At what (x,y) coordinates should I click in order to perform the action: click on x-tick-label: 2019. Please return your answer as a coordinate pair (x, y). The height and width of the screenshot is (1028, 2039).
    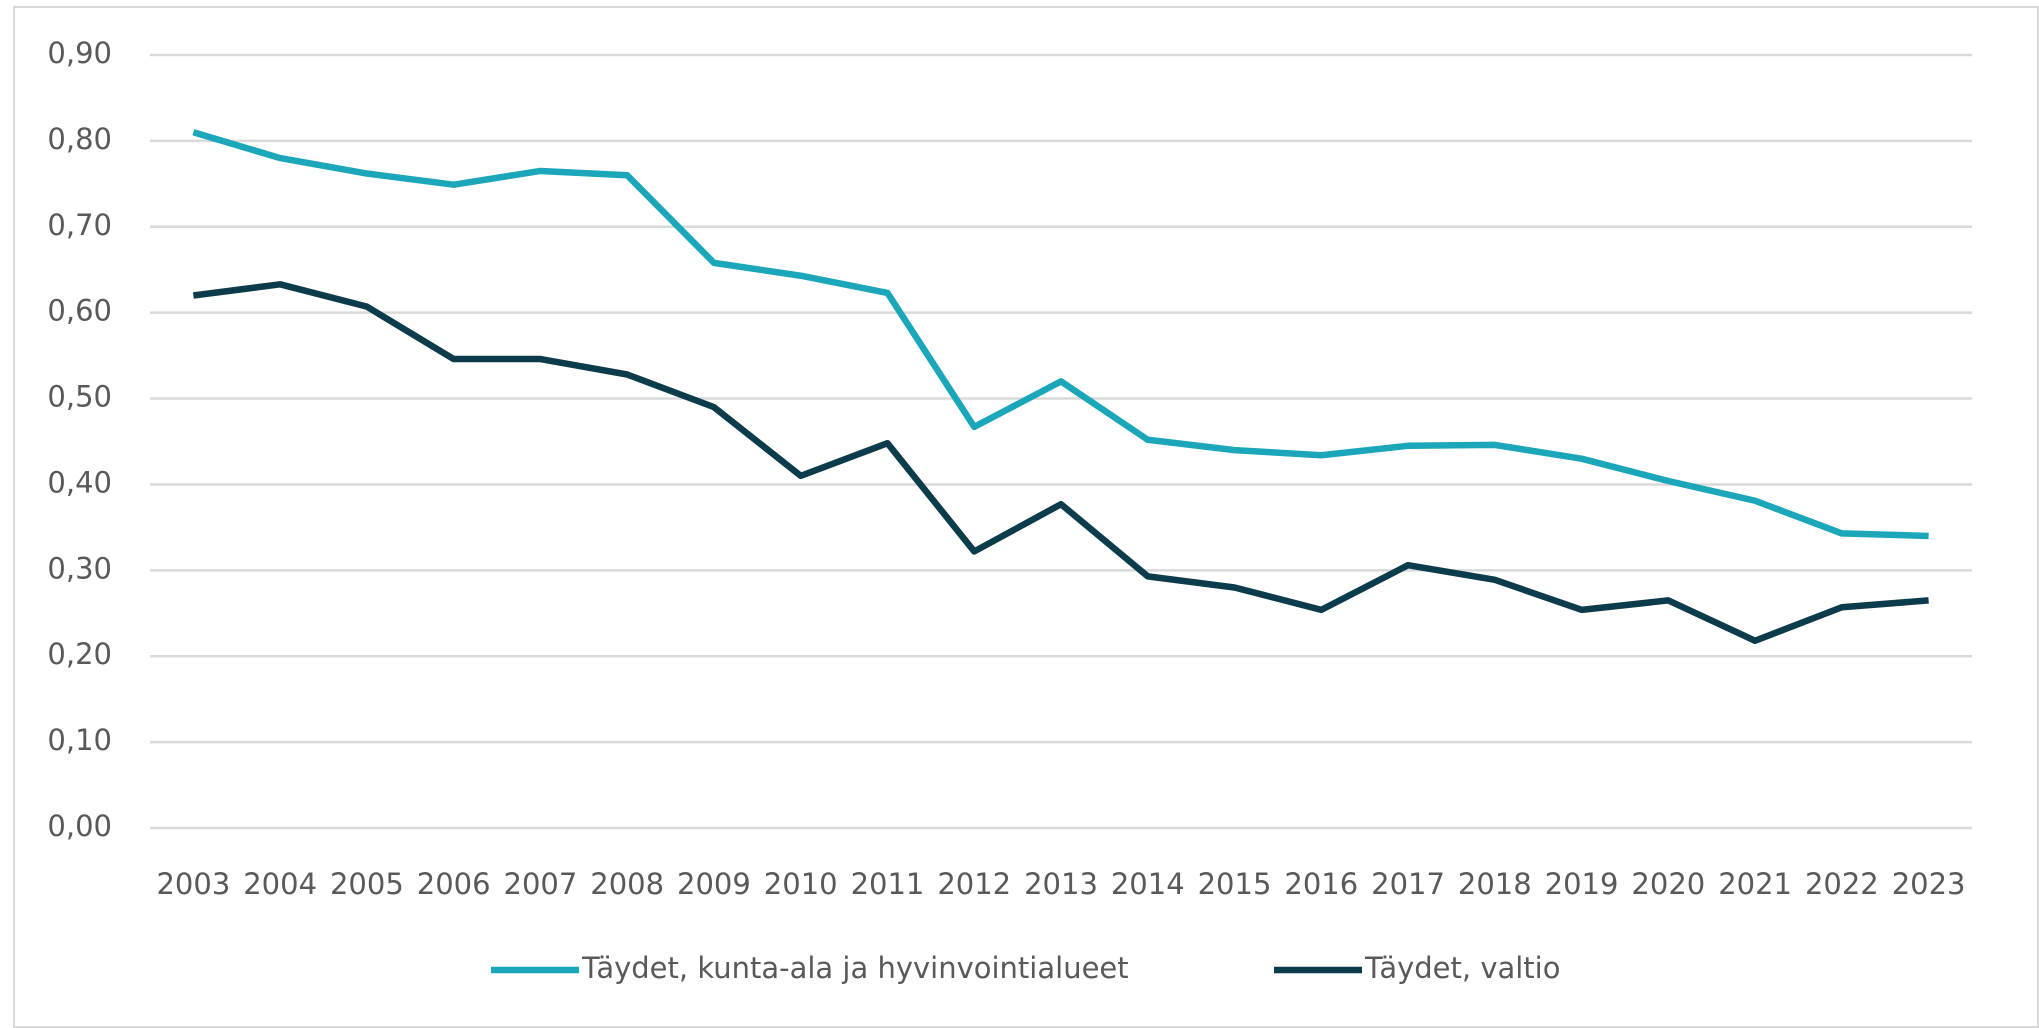
    Looking at the image, I should click on (1582, 884).